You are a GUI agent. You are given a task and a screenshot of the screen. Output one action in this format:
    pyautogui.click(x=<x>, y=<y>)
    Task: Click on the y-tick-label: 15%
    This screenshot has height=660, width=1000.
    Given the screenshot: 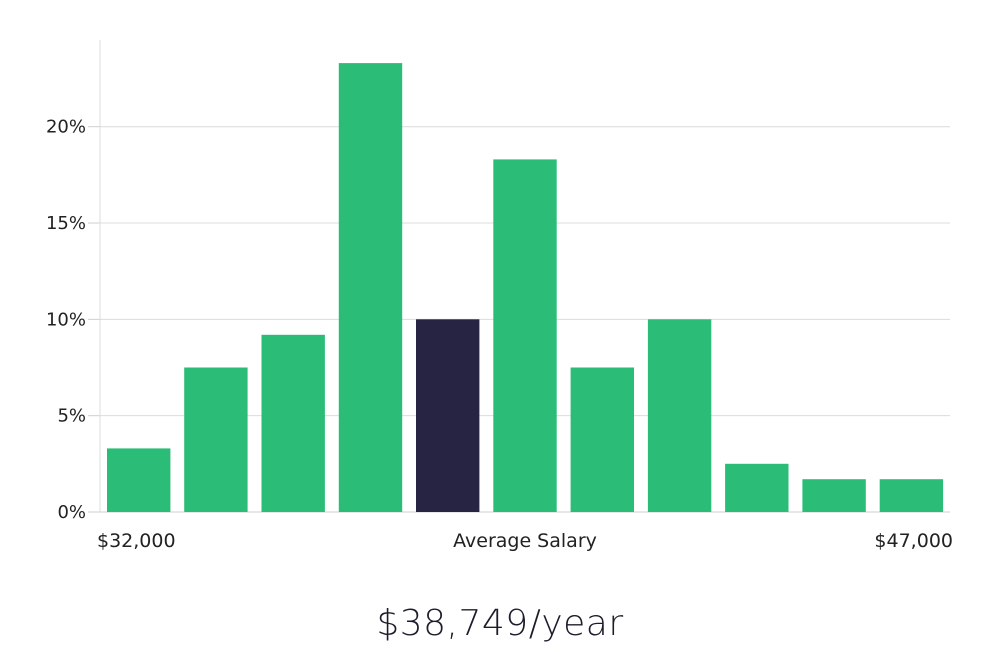 What is the action you would take?
    pyautogui.click(x=66, y=223)
    